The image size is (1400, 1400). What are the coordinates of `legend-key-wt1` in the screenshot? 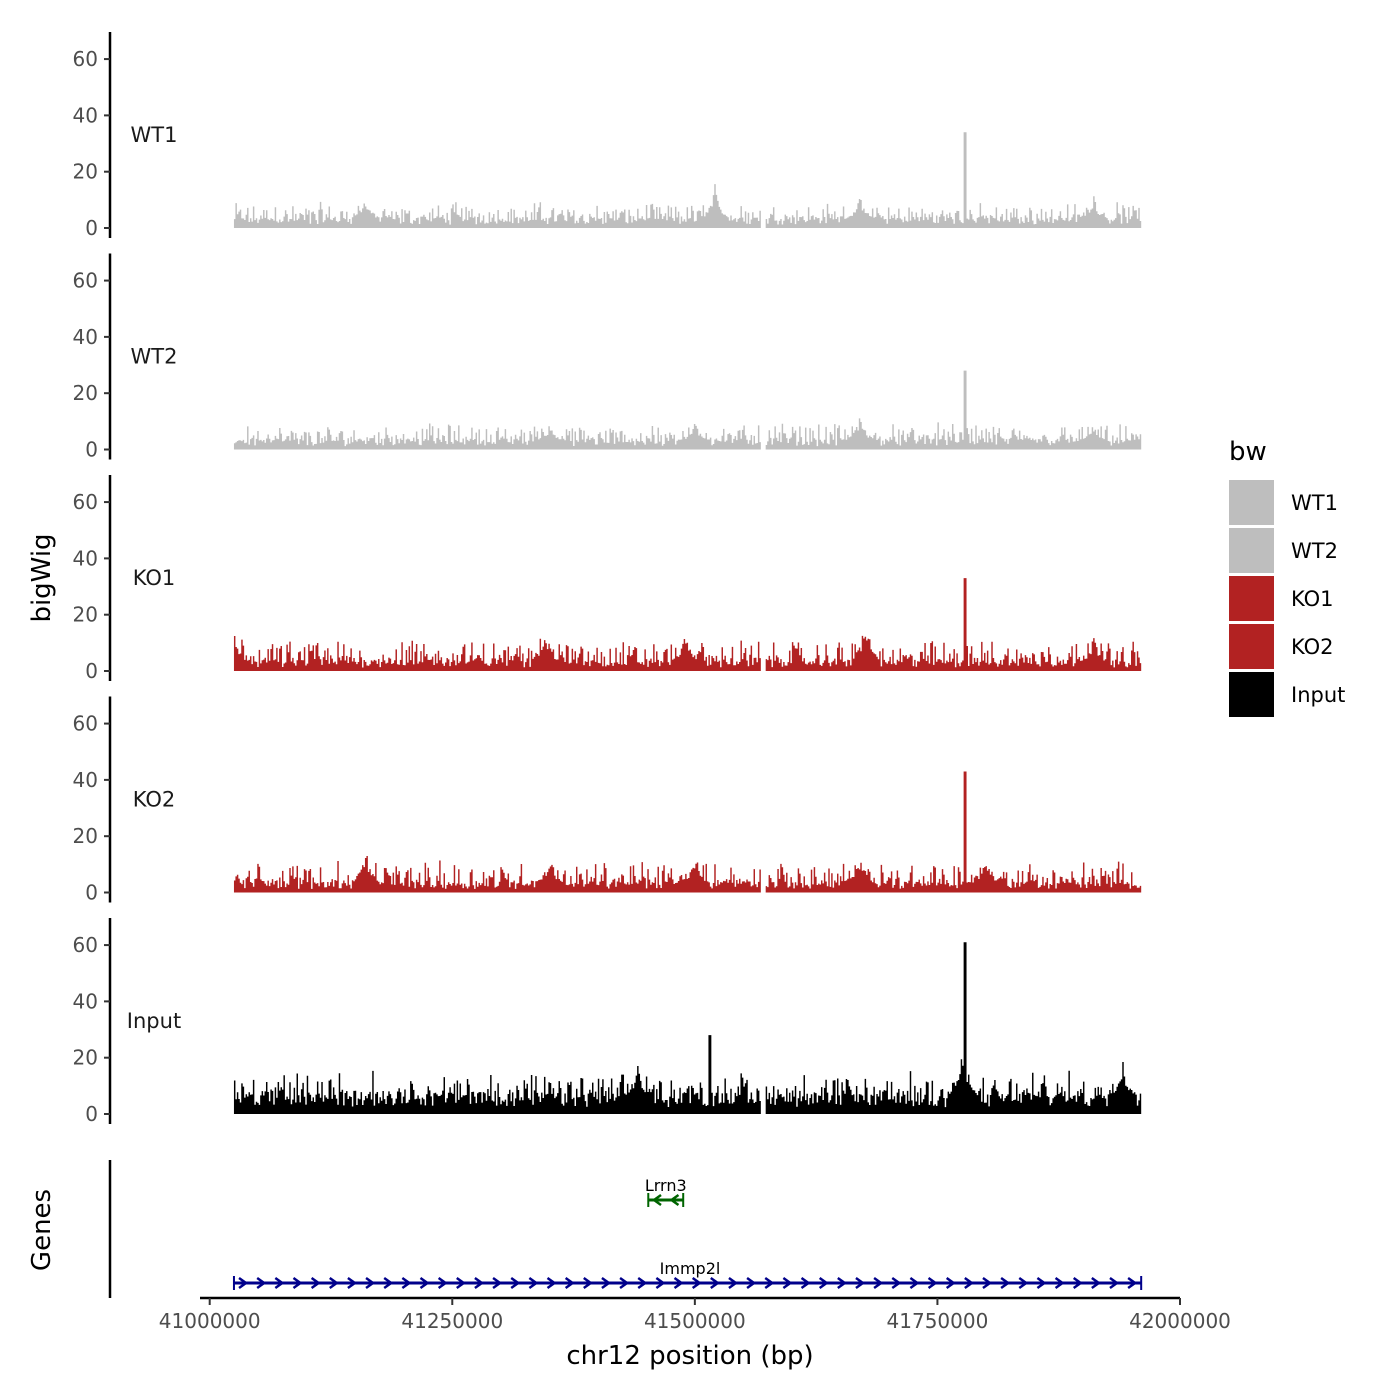 It's located at (1251, 502).